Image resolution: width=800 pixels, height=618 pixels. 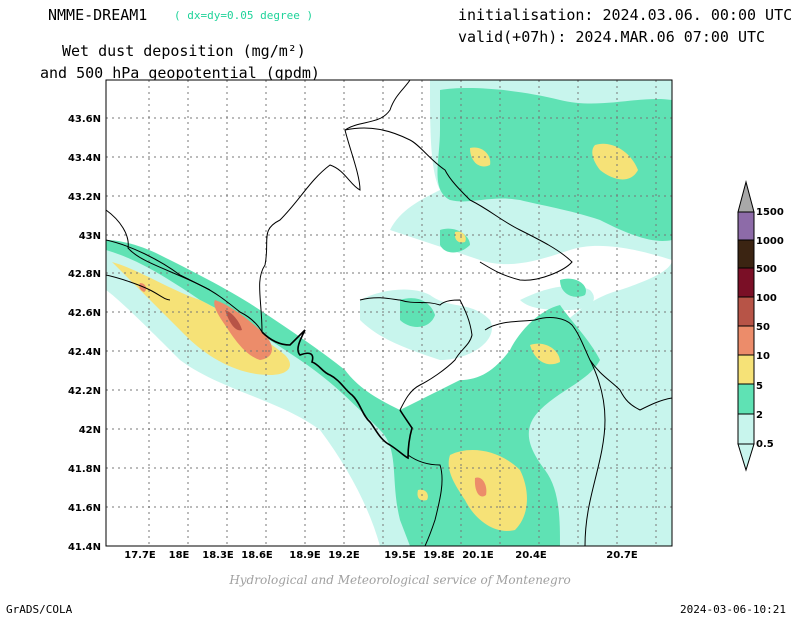 I want to click on lon-tick-label: 20.1E, so click(x=478, y=555).